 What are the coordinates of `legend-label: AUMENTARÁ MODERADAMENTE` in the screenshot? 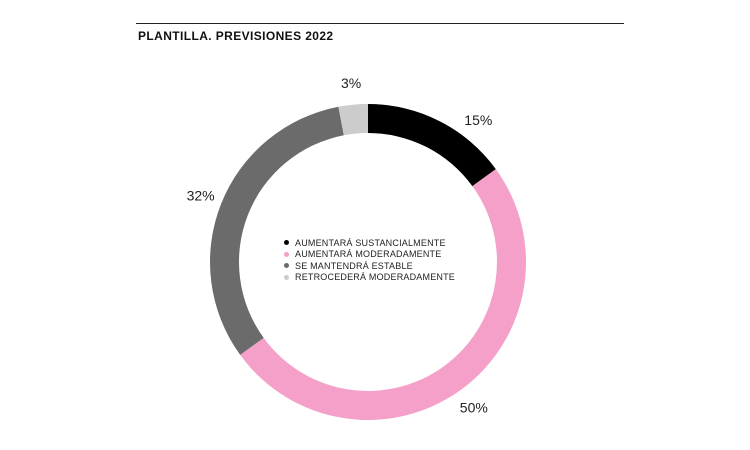 It's located at (368, 254).